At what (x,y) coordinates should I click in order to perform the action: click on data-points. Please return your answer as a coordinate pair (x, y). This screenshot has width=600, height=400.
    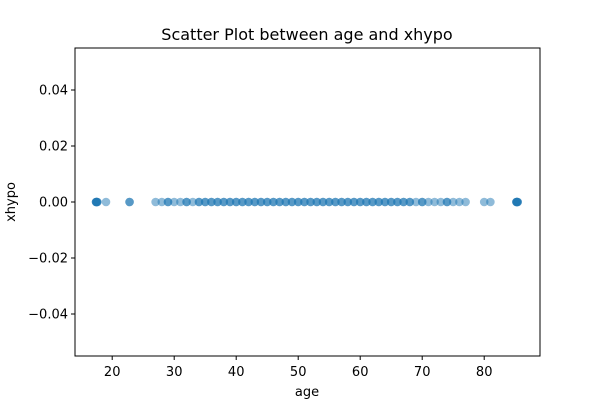
    Looking at the image, I should click on (306, 202).